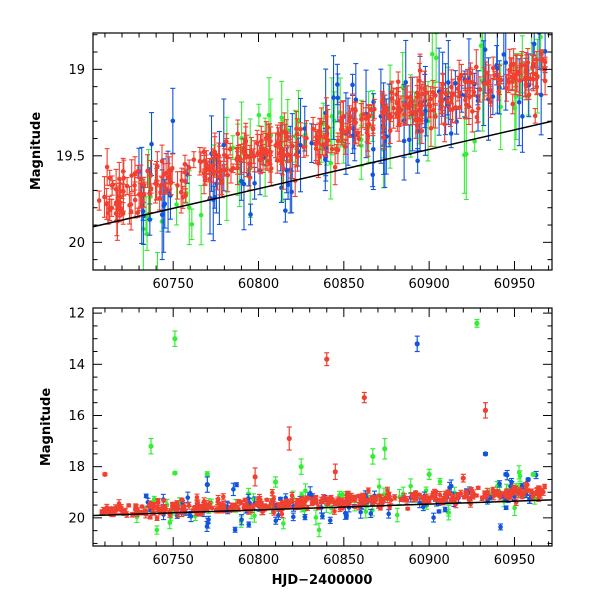 This screenshot has width=600, height=600. Describe the element at coordinates (322, 174) in the screenshot. I see `trend-line` at that location.